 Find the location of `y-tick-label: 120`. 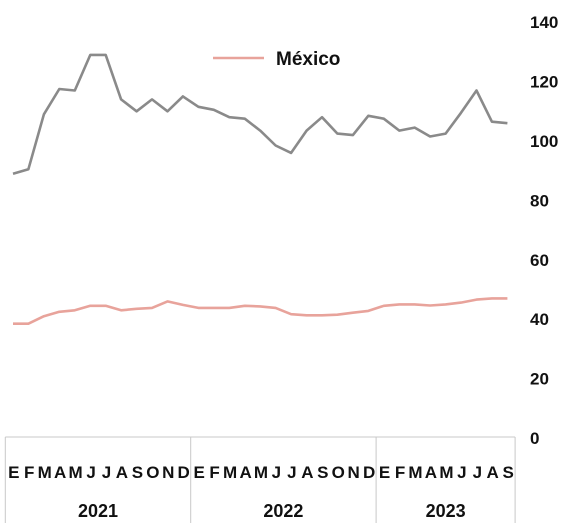

y-tick-label: 120 is located at coordinates (544, 82).